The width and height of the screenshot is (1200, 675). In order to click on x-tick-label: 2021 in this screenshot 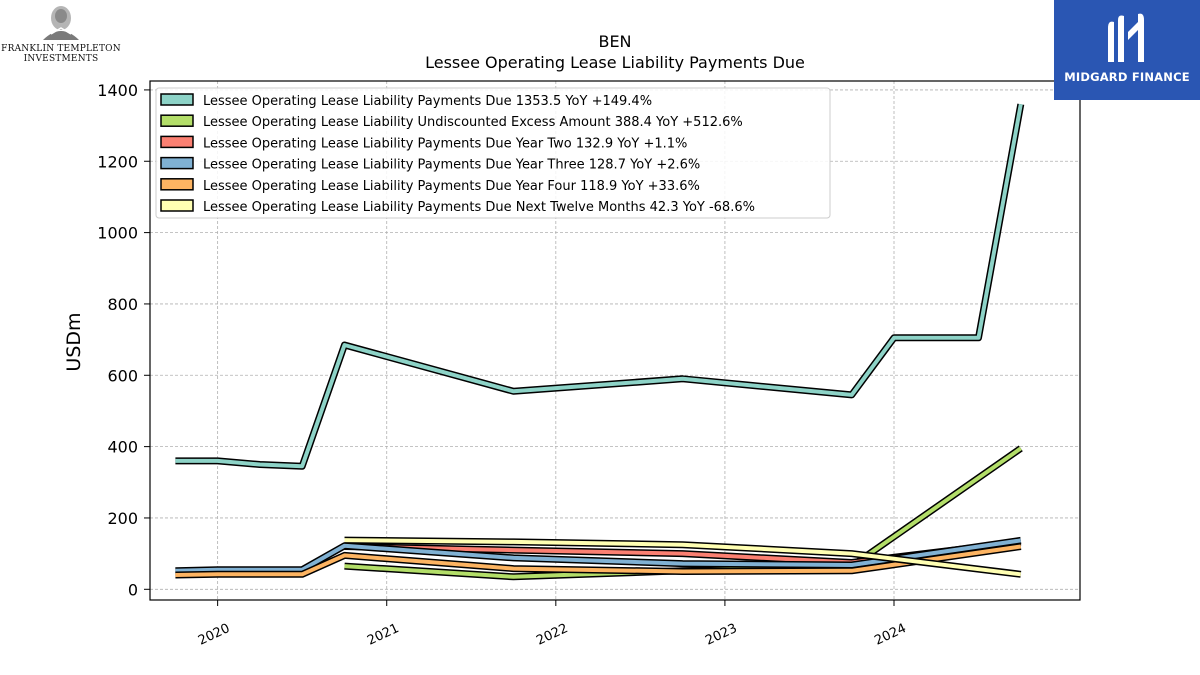, I will do `click(383, 635)`.